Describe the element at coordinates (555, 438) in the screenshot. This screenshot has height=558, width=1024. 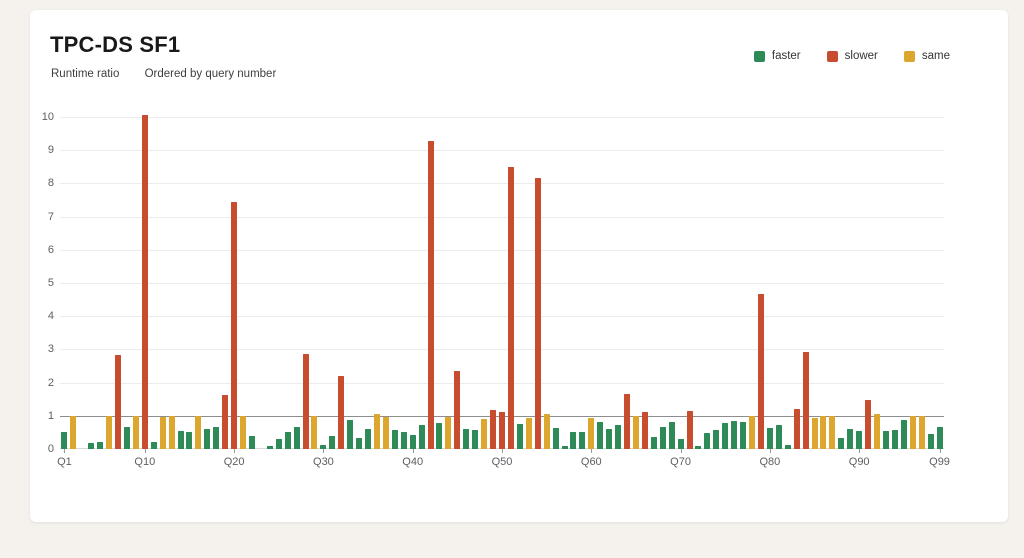
I see `bar-Q56-faster` at that location.